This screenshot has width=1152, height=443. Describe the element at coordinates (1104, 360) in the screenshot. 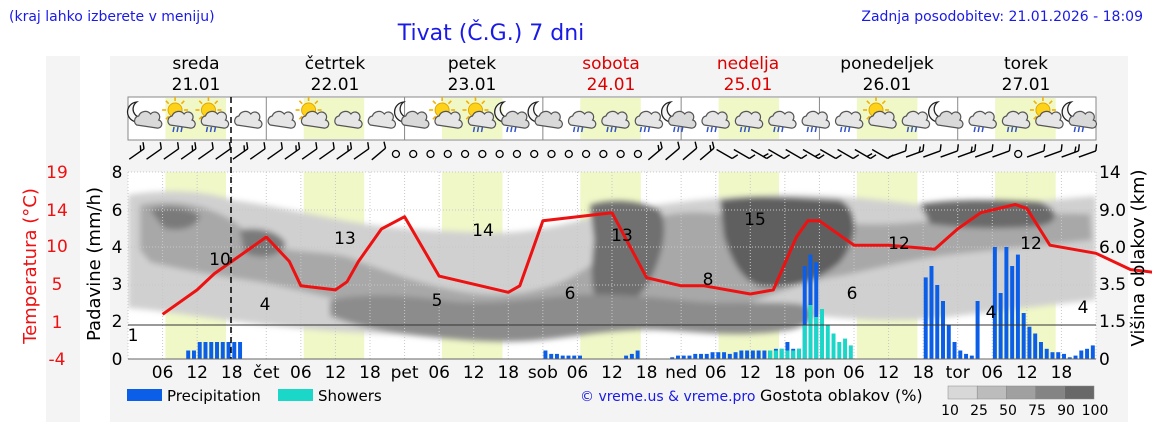

I see `cloud-height-tick: 0` at that location.